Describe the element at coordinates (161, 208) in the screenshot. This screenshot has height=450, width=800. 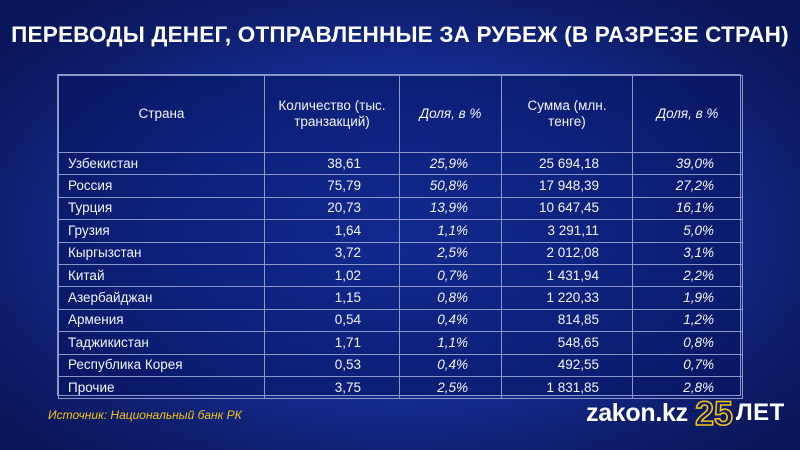
I see `cell-country: Турция` at that location.